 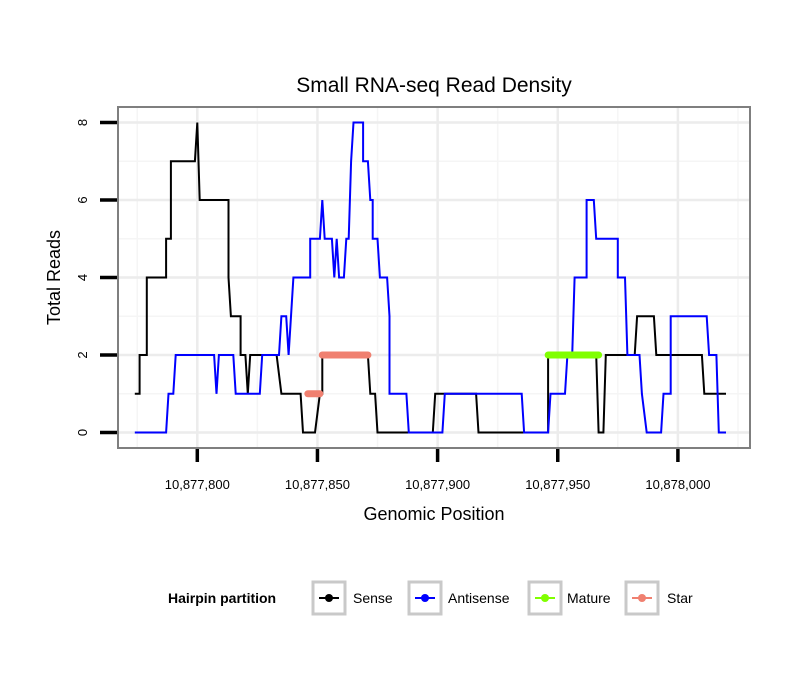 What do you see at coordinates (680, 598) in the screenshot?
I see `legend-label-star: Star` at bounding box center [680, 598].